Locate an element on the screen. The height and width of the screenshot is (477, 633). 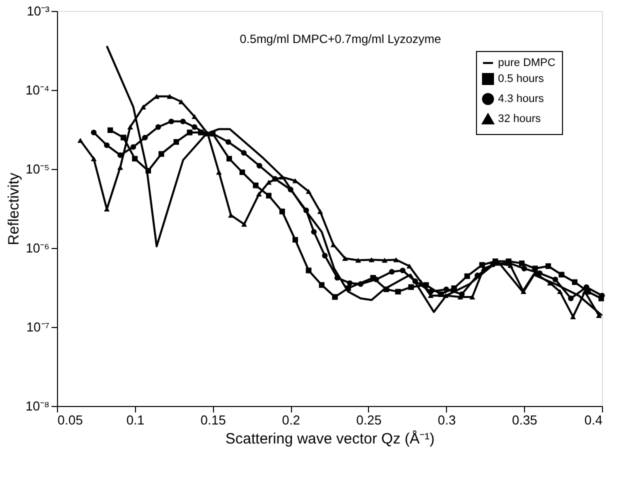
y-tick-label: 10⁻⁴ is located at coordinates (37, 90).